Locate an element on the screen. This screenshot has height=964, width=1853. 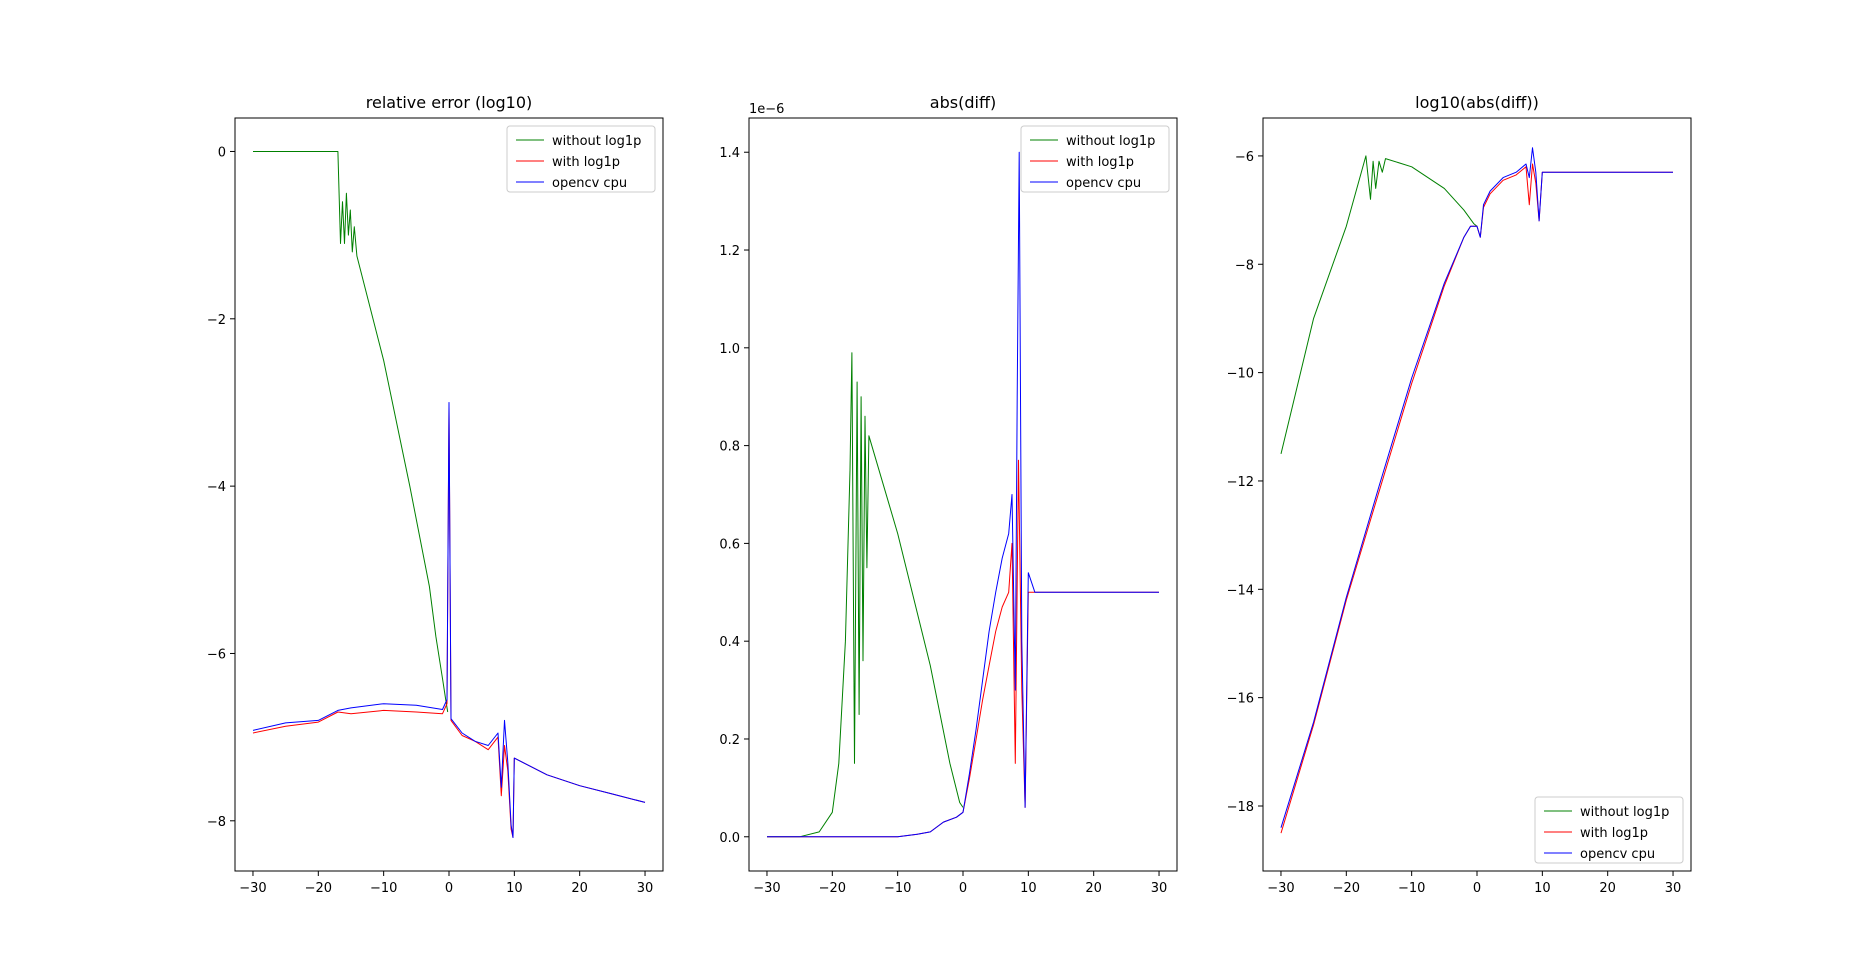
y-tick-label: 1.4 is located at coordinates (729, 153).